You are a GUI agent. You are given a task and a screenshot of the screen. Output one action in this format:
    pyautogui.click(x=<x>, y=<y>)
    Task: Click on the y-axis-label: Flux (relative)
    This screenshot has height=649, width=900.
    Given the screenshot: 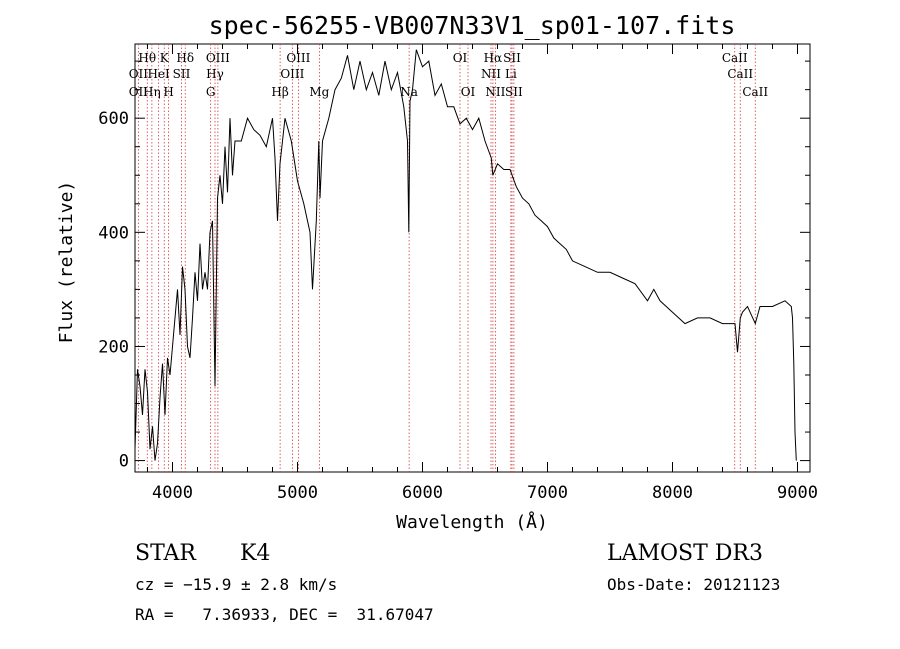 What is the action you would take?
    pyautogui.click(x=66, y=262)
    